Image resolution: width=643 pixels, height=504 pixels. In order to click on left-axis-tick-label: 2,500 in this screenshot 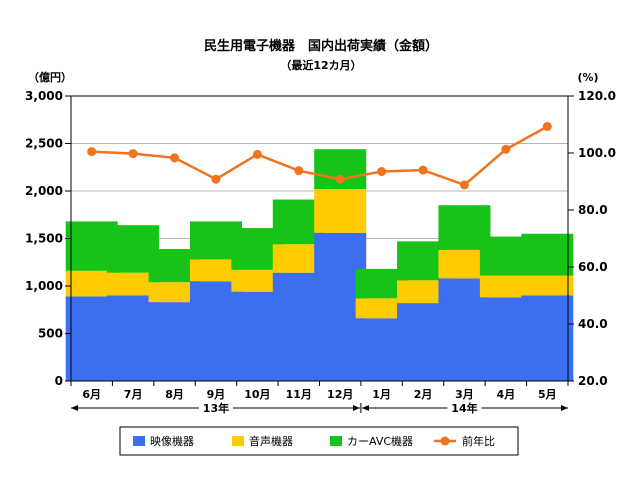, I will do `click(44, 144)`.